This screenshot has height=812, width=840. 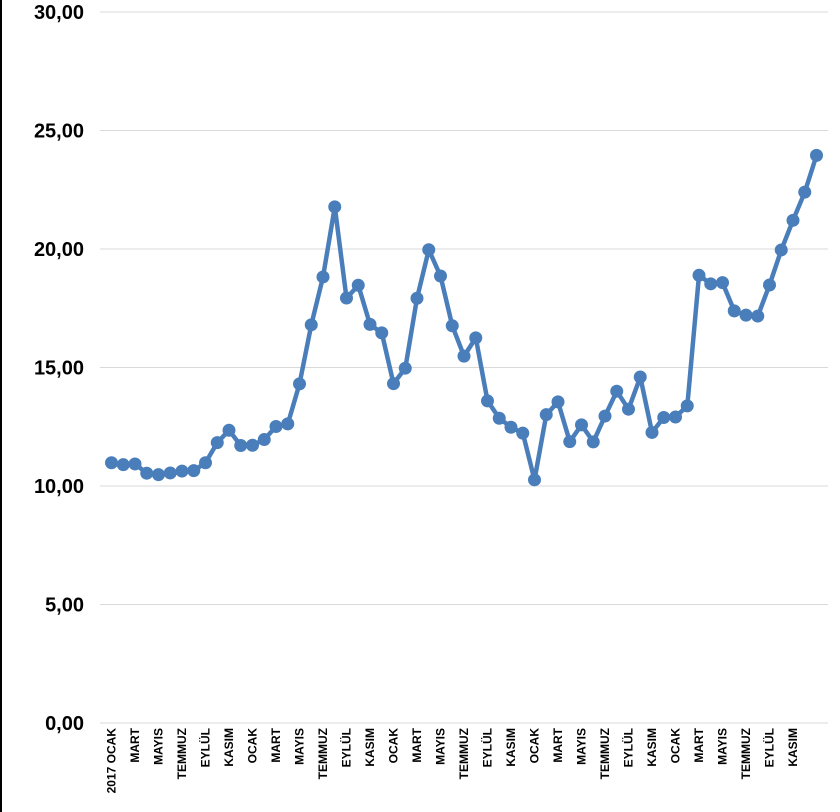 I want to click on y-tick-label: 5,00, so click(x=64, y=606).